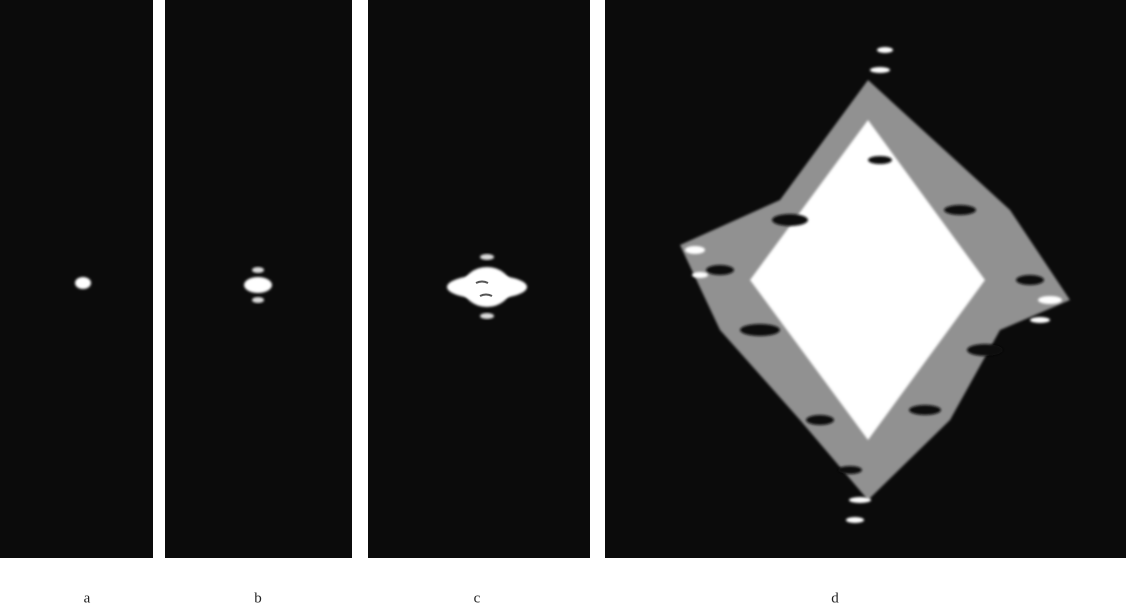 This screenshot has height=610, width=1126. I want to click on panel-a, so click(76, 279).